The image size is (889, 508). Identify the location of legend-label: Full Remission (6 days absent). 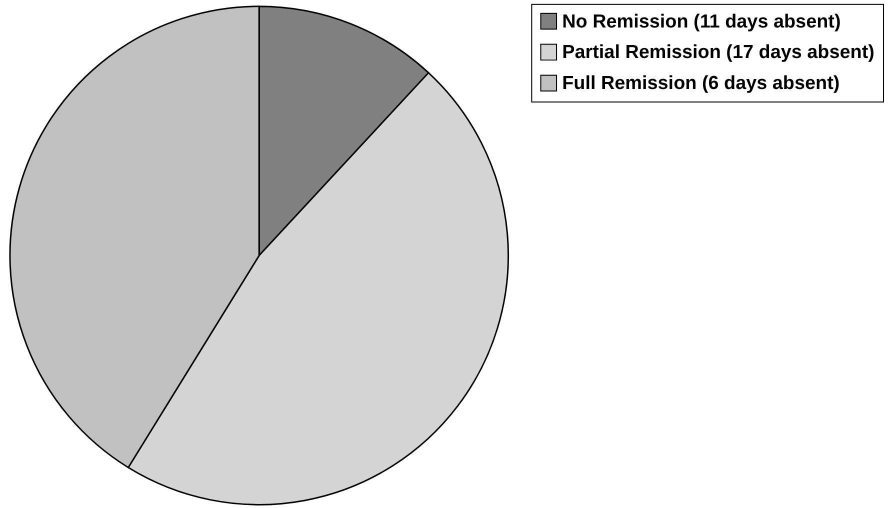
(701, 83).